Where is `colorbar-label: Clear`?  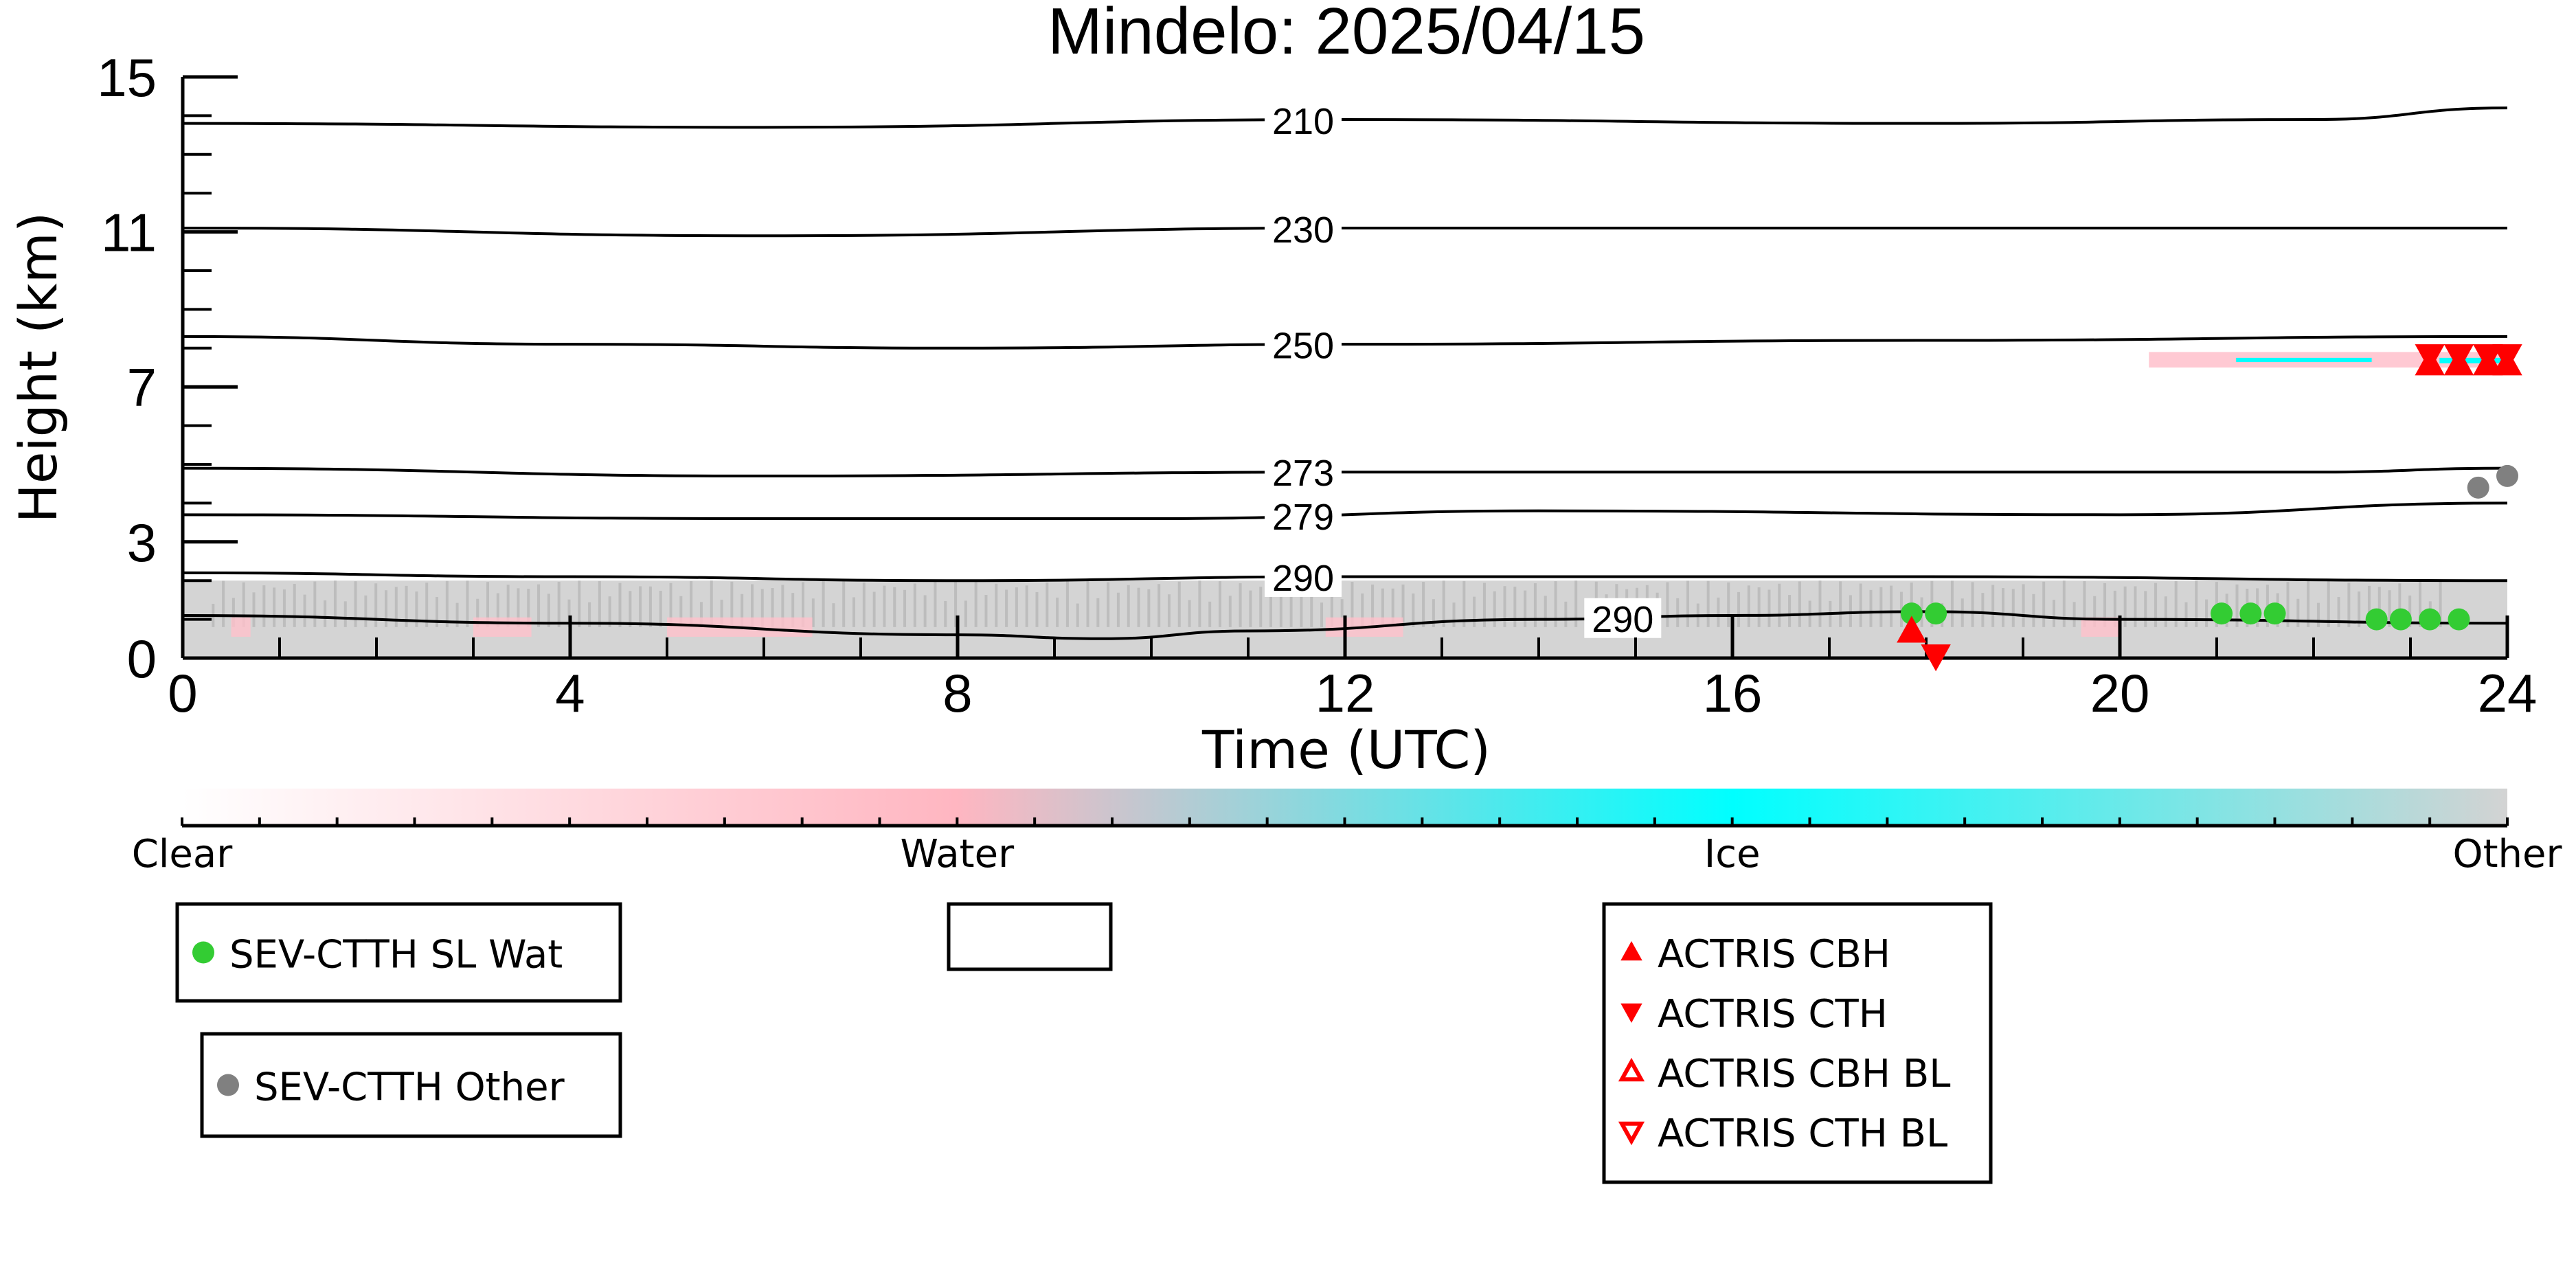
colorbar-label: Clear is located at coordinates (182, 854).